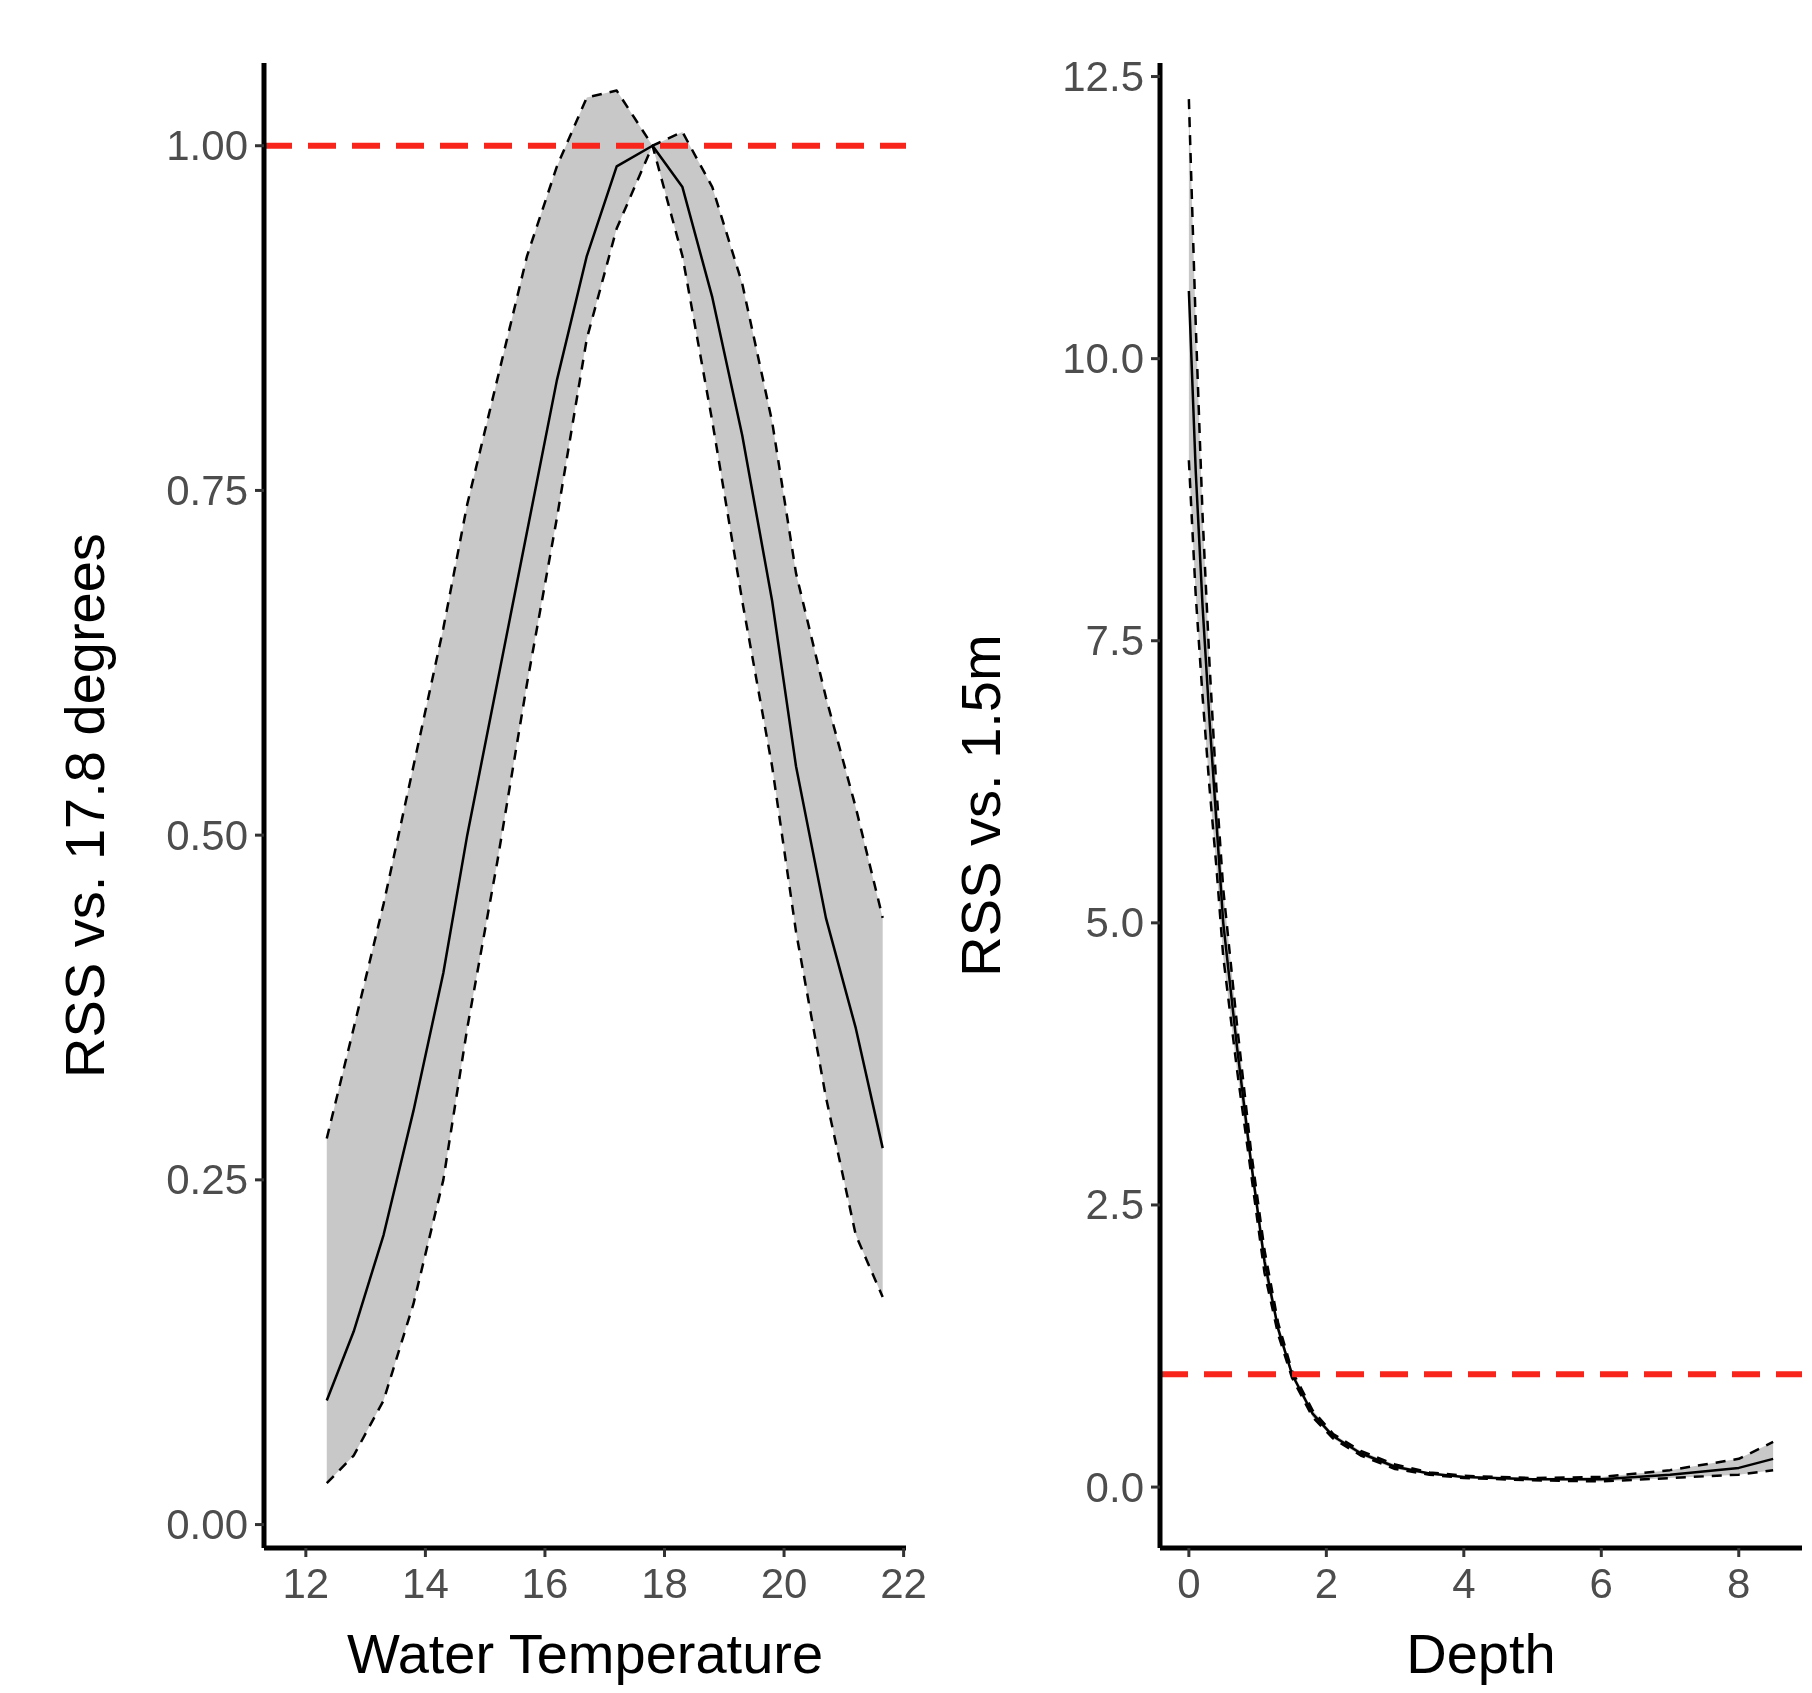 Image resolution: width=1812 pixels, height=1693 pixels. What do you see at coordinates (1464, 1583) in the screenshot?
I see `x-tick-label: 4` at bounding box center [1464, 1583].